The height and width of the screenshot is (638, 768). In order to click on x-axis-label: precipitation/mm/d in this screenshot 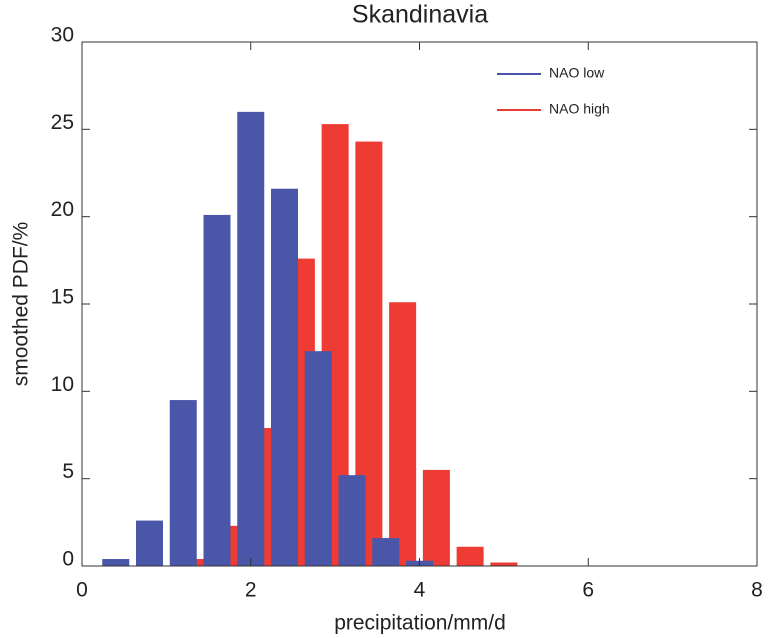, I will do `click(420, 623)`.